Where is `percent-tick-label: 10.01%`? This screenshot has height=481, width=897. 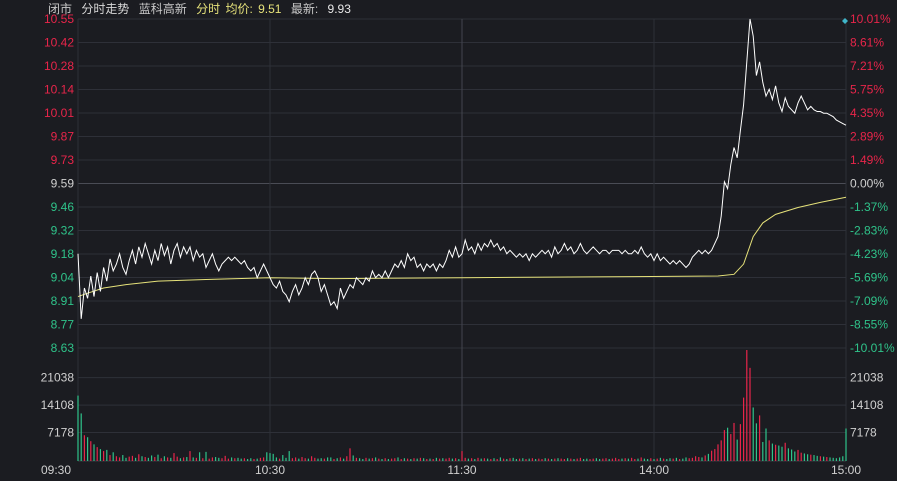
percent-tick-label: 10.01% is located at coordinates (870, 19).